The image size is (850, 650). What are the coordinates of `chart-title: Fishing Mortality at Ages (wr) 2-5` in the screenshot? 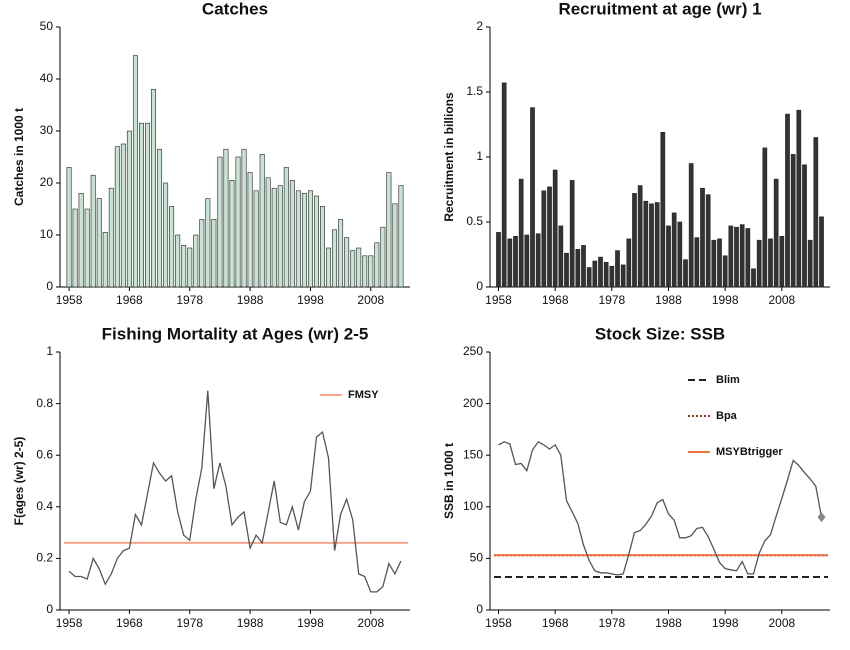 It's located at (235, 333).